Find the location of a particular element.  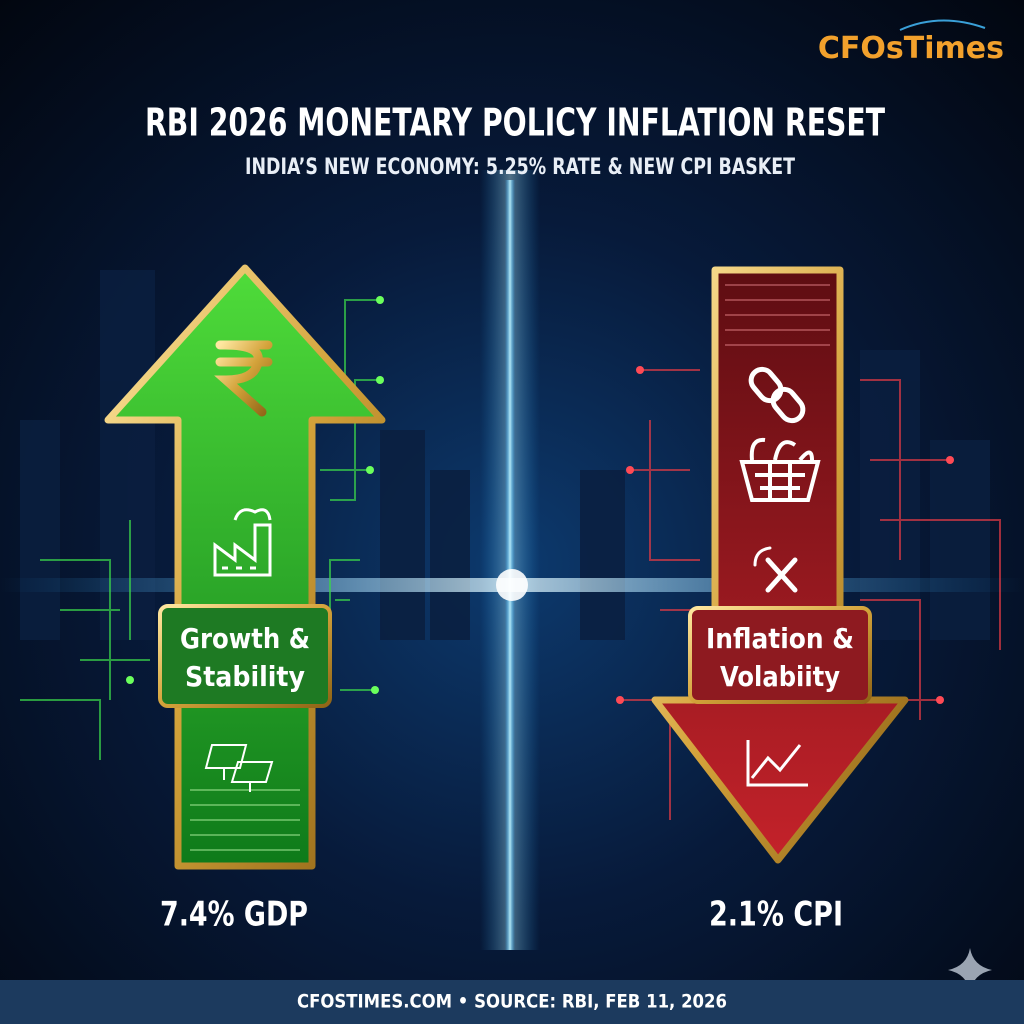

basket-icon is located at coordinates (780, 469).